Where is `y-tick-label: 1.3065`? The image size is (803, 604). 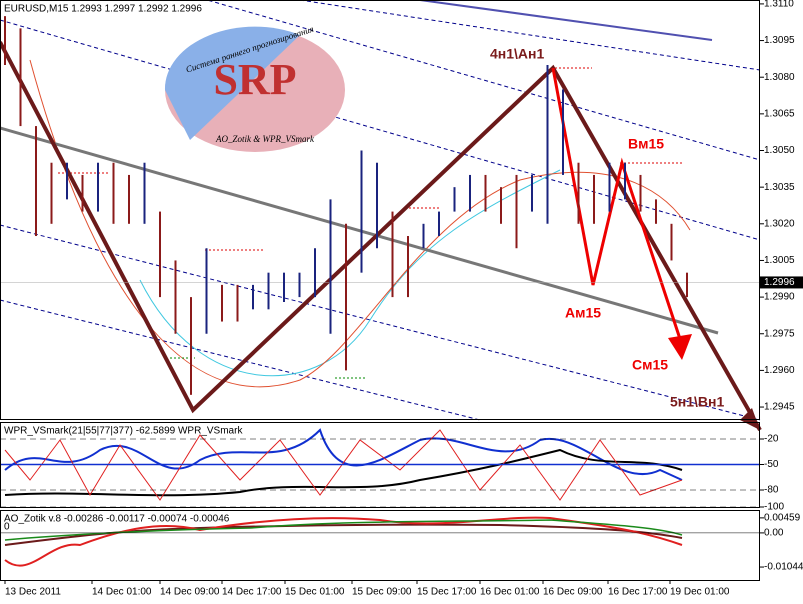
y-tick-label: 1.3065 is located at coordinates (779, 113).